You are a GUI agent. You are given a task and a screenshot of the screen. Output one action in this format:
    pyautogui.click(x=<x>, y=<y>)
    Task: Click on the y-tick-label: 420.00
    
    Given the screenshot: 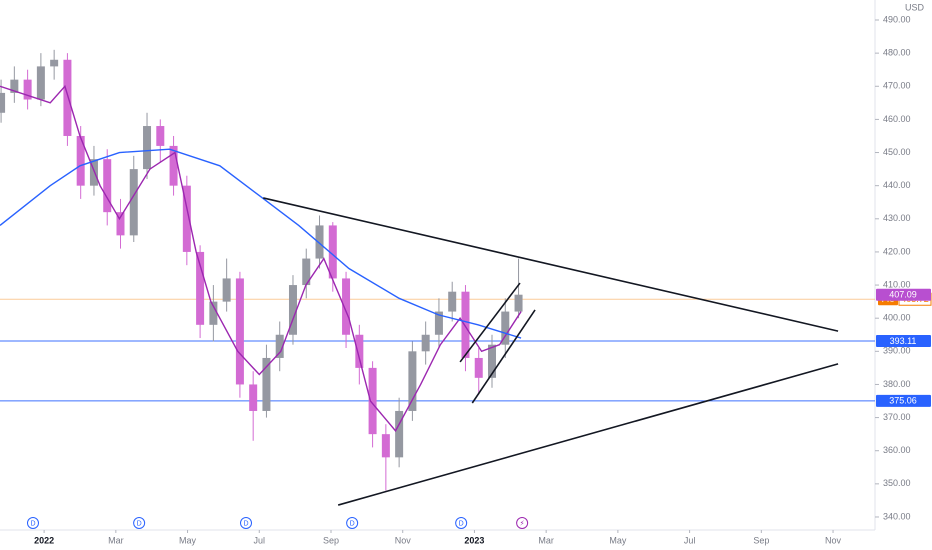 What is the action you would take?
    pyautogui.click(x=897, y=251)
    